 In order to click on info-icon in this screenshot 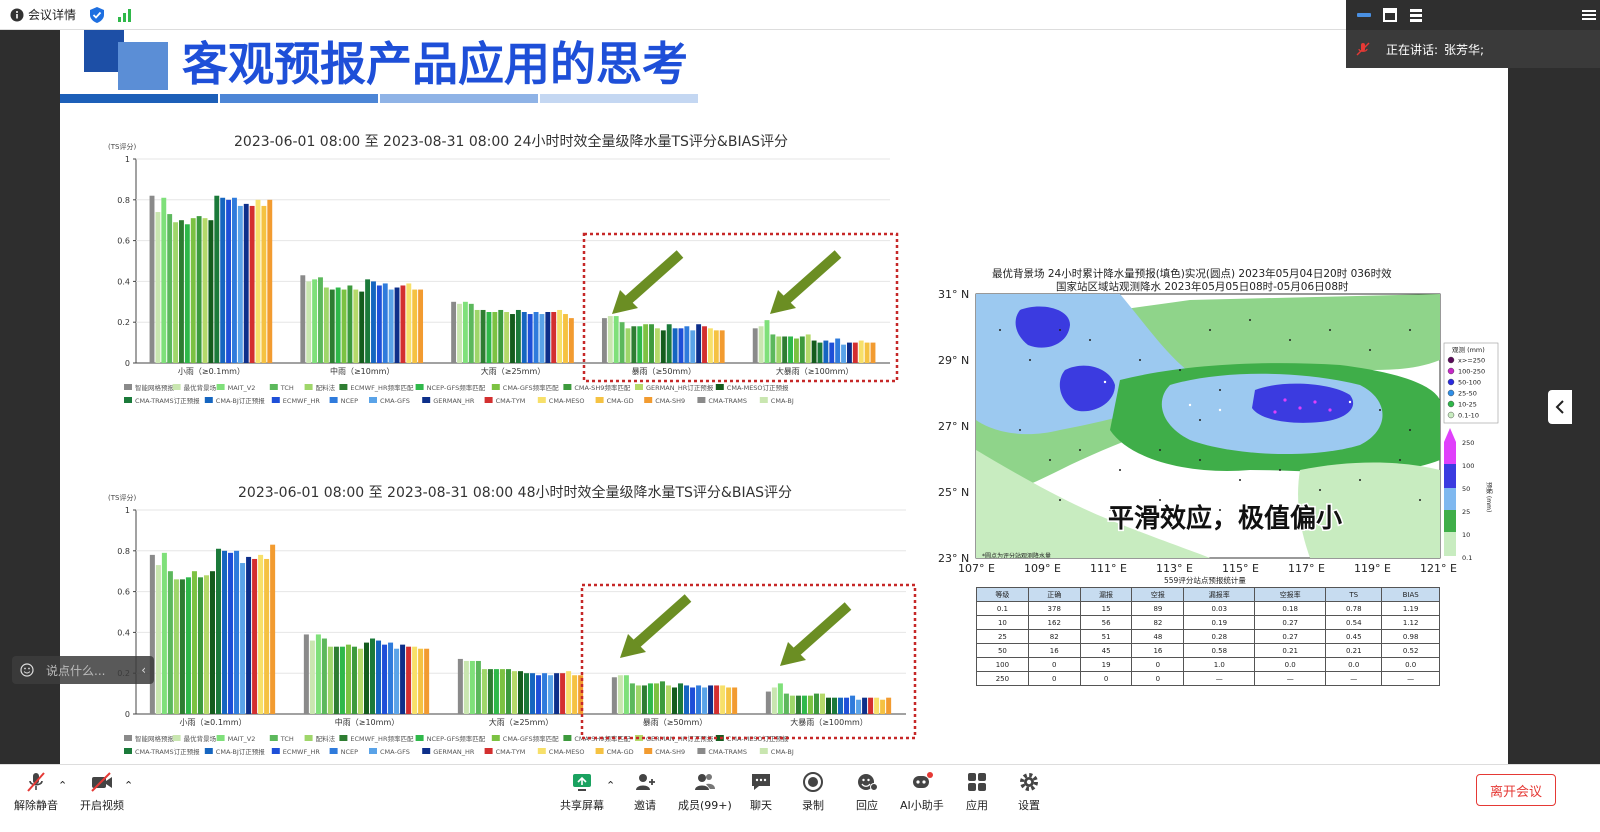, I will do `click(17, 14)`.